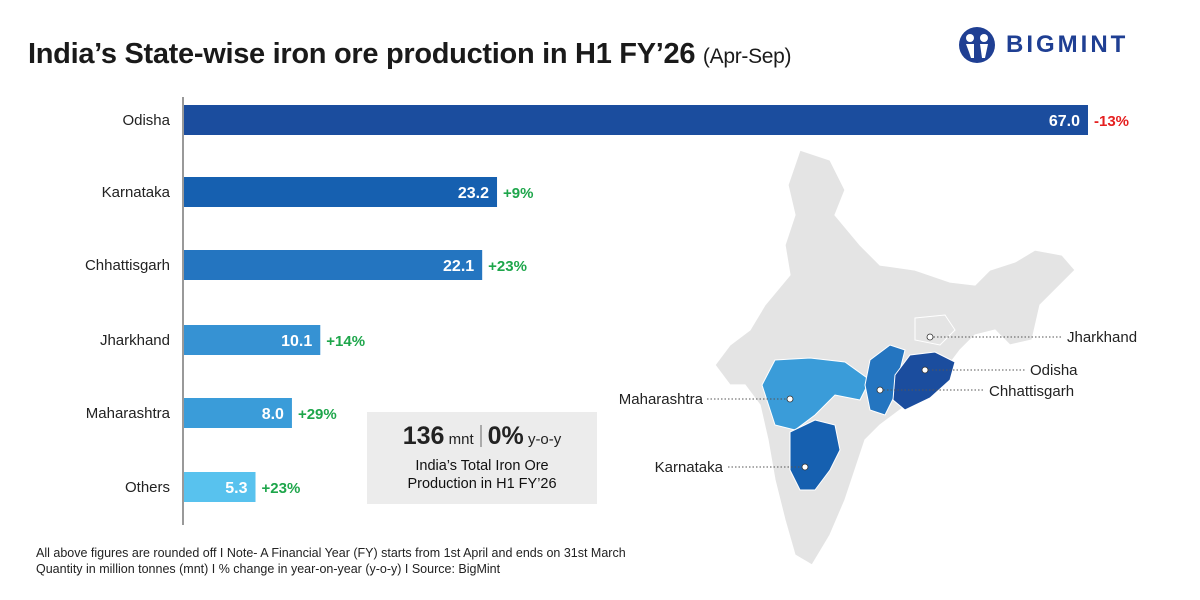  What do you see at coordinates (147, 487) in the screenshot?
I see `category-label-others: Others` at bounding box center [147, 487].